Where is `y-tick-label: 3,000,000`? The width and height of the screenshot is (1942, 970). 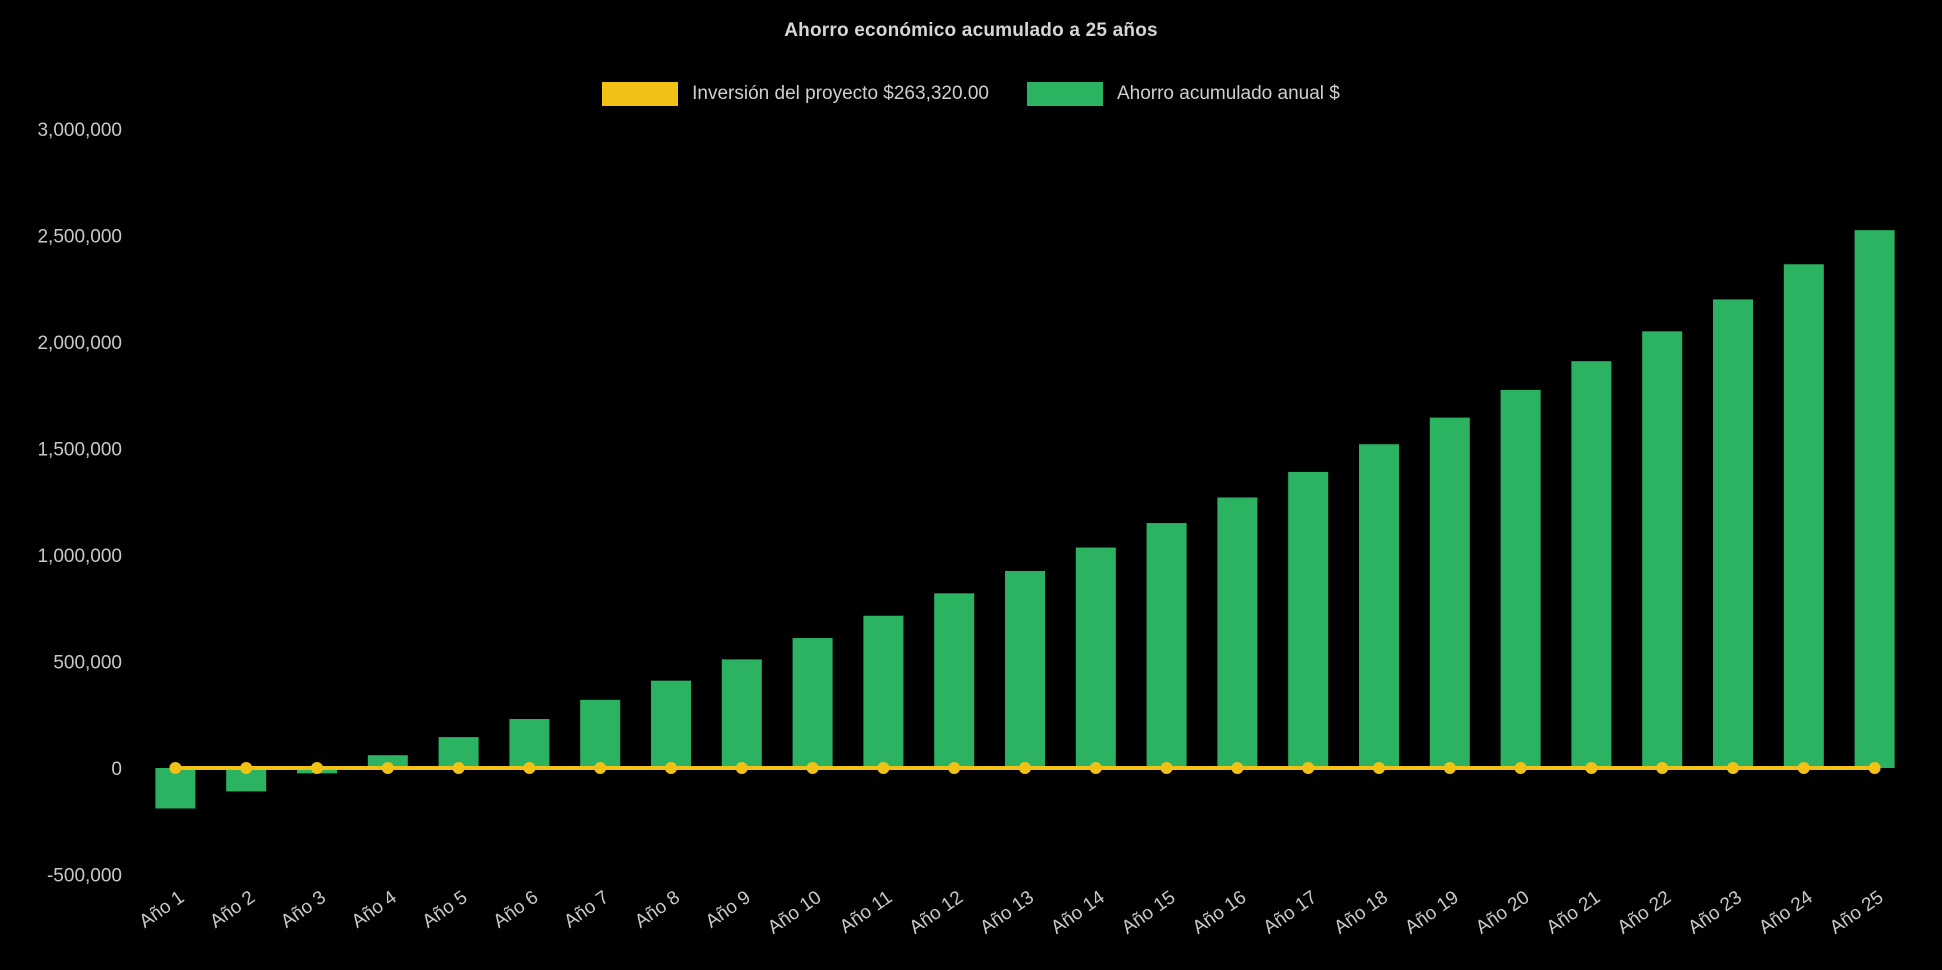 y-tick-label: 3,000,000 is located at coordinates (79, 130).